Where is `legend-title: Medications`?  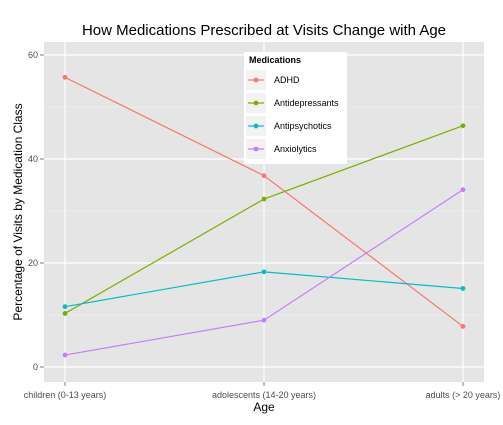 legend-title: Medications is located at coordinates (275, 60).